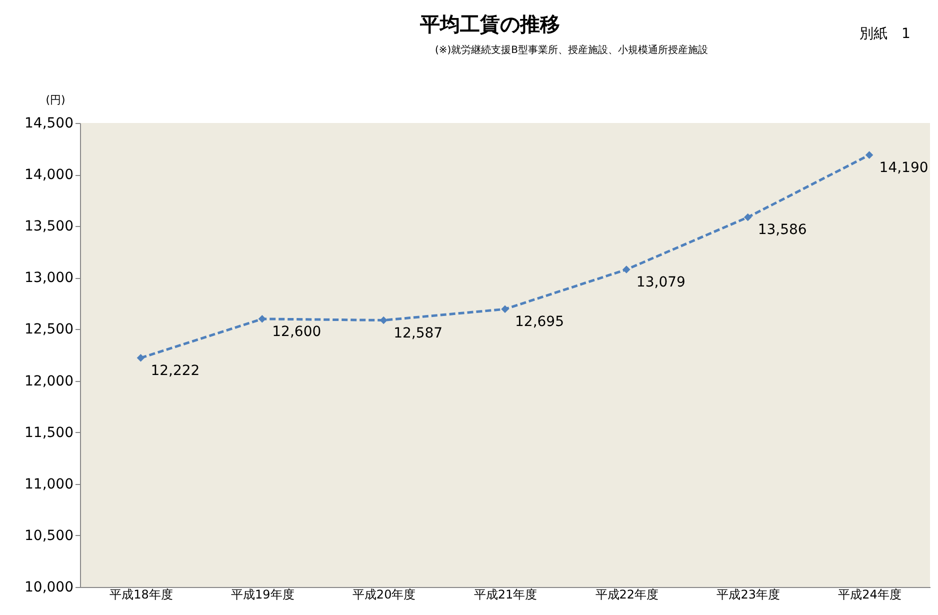  I want to click on y-tick-label: 14,500, so click(49, 124).